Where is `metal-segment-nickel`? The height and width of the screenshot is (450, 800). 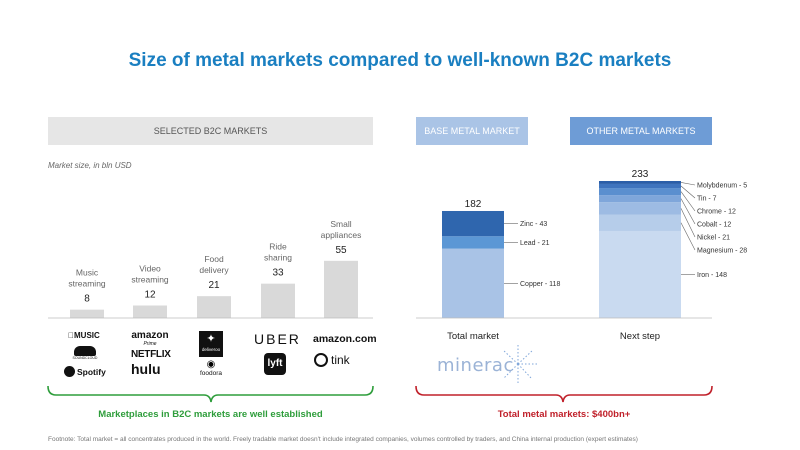
metal-segment-nickel is located at coordinates (640, 208).